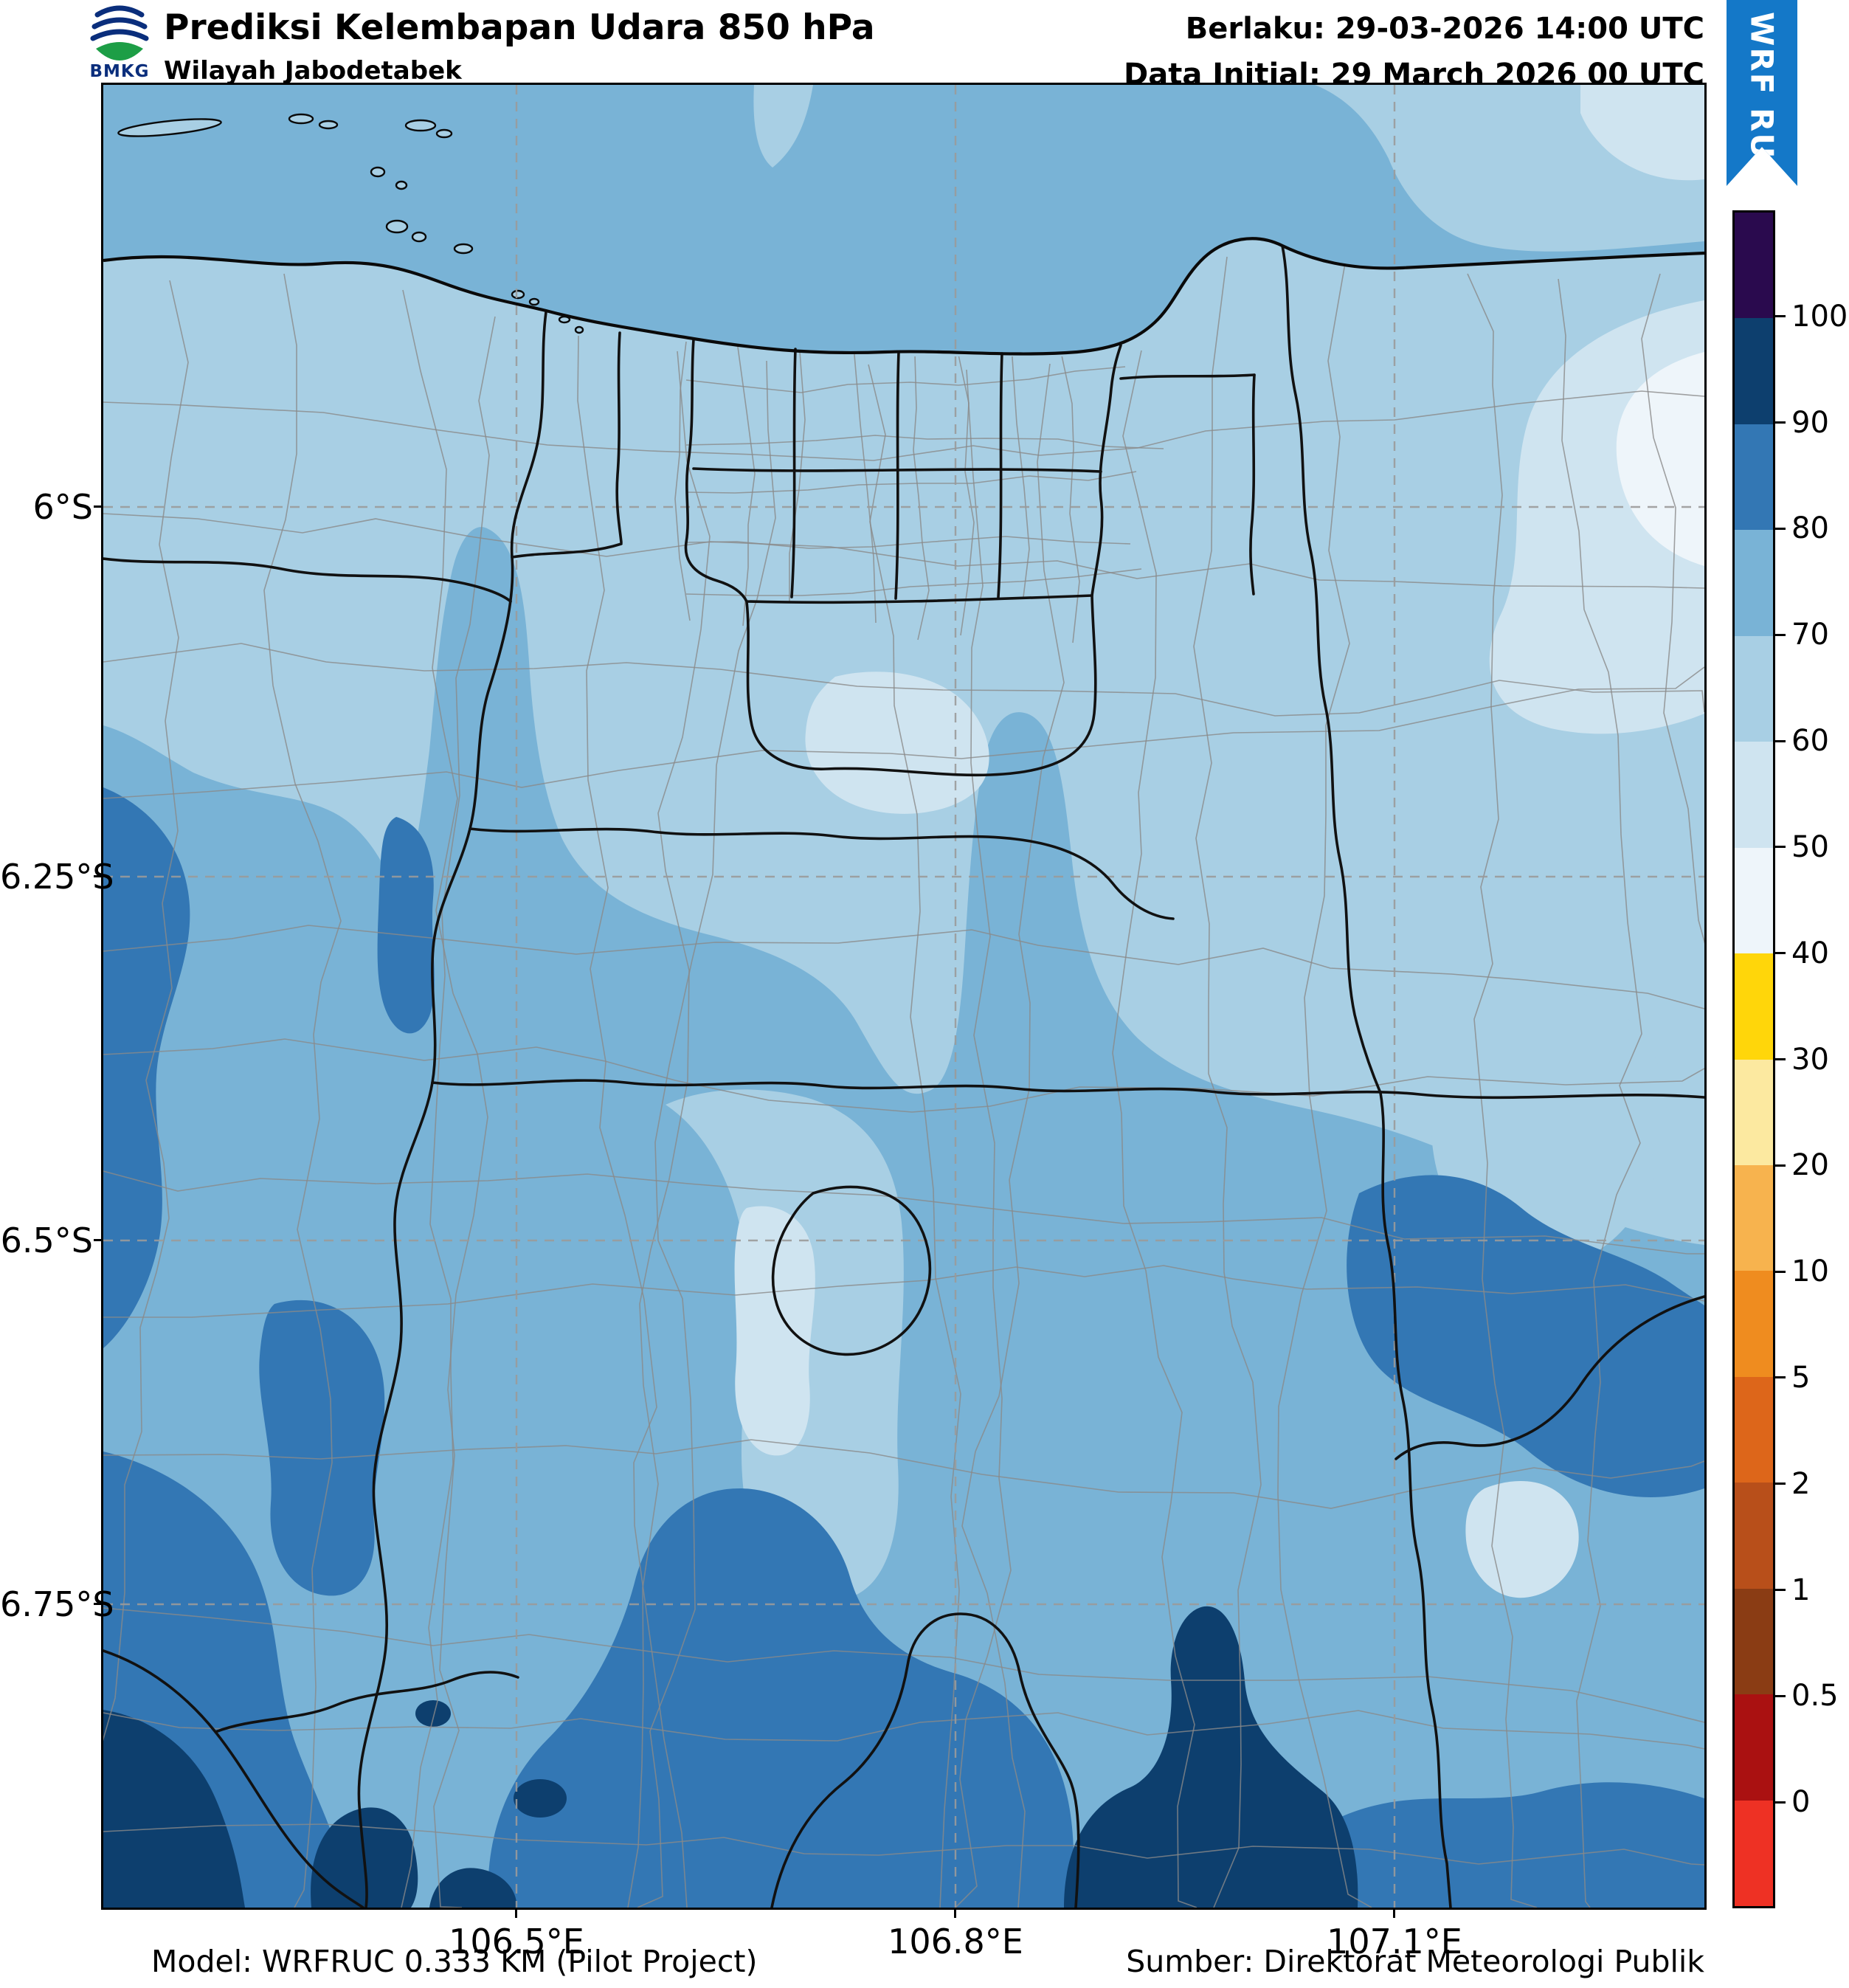 The width and height of the screenshot is (1849, 1988). What do you see at coordinates (955, 1941) in the screenshot?
I see `x-axis-label: 106.8°E` at bounding box center [955, 1941].